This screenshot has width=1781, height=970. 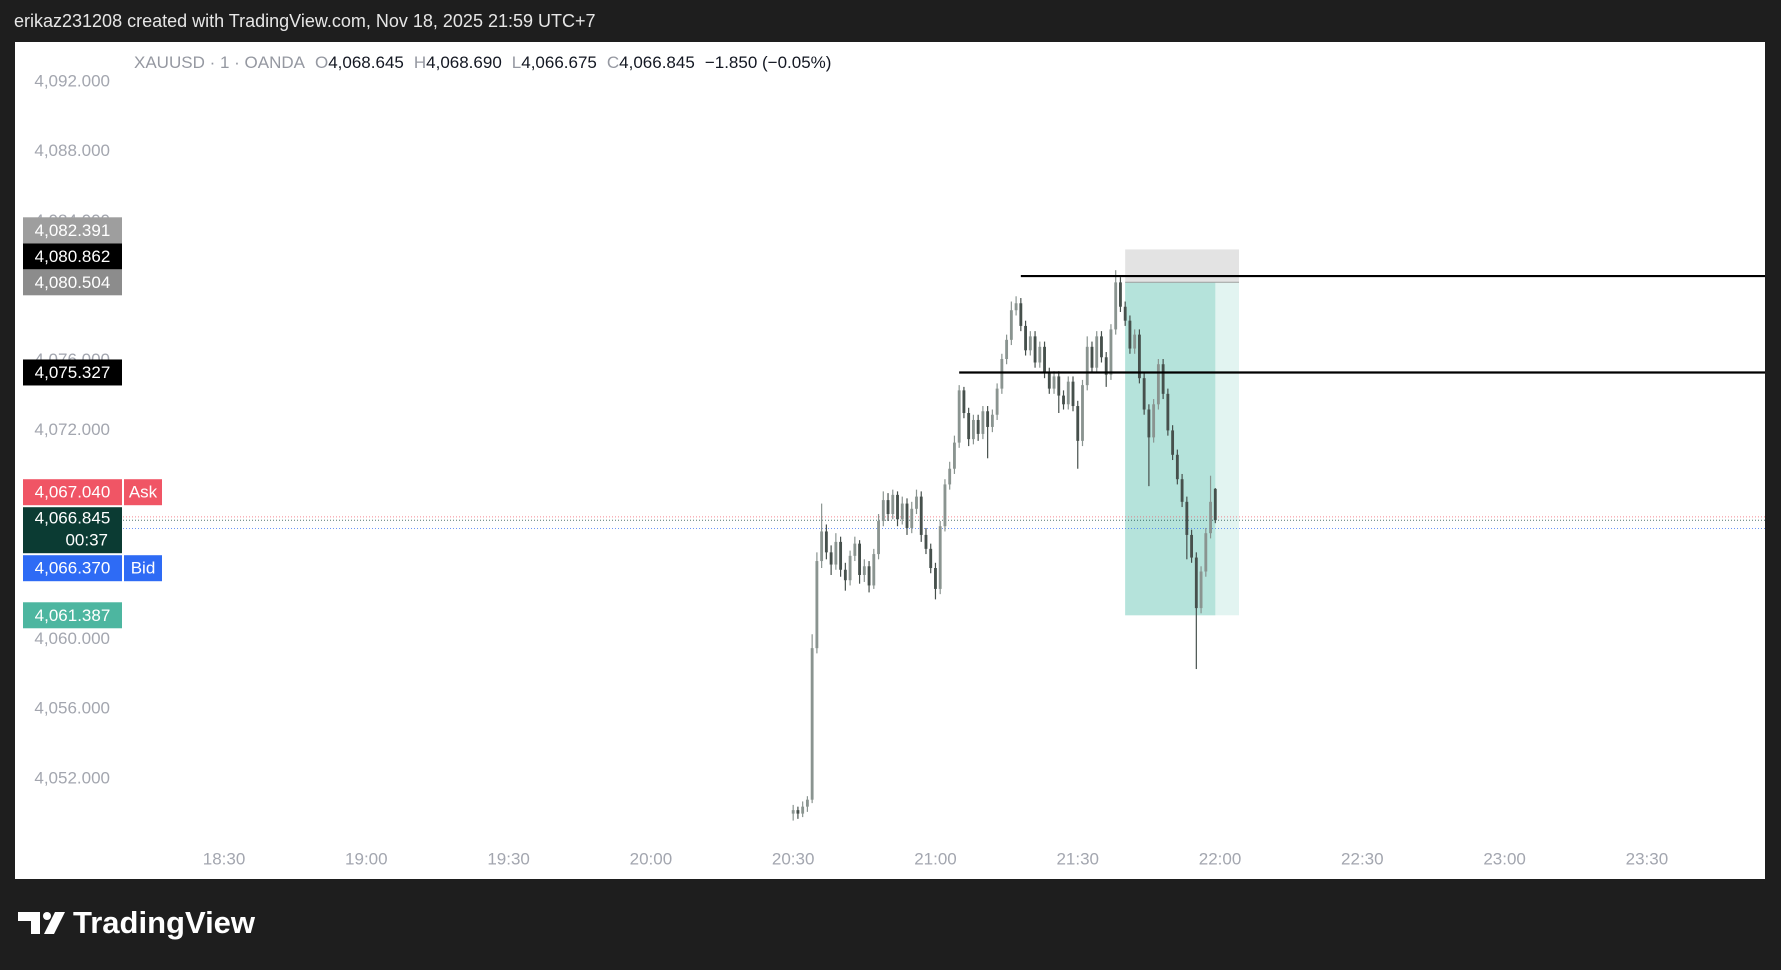 I want to click on brand-logo, so click(x=41, y=923).